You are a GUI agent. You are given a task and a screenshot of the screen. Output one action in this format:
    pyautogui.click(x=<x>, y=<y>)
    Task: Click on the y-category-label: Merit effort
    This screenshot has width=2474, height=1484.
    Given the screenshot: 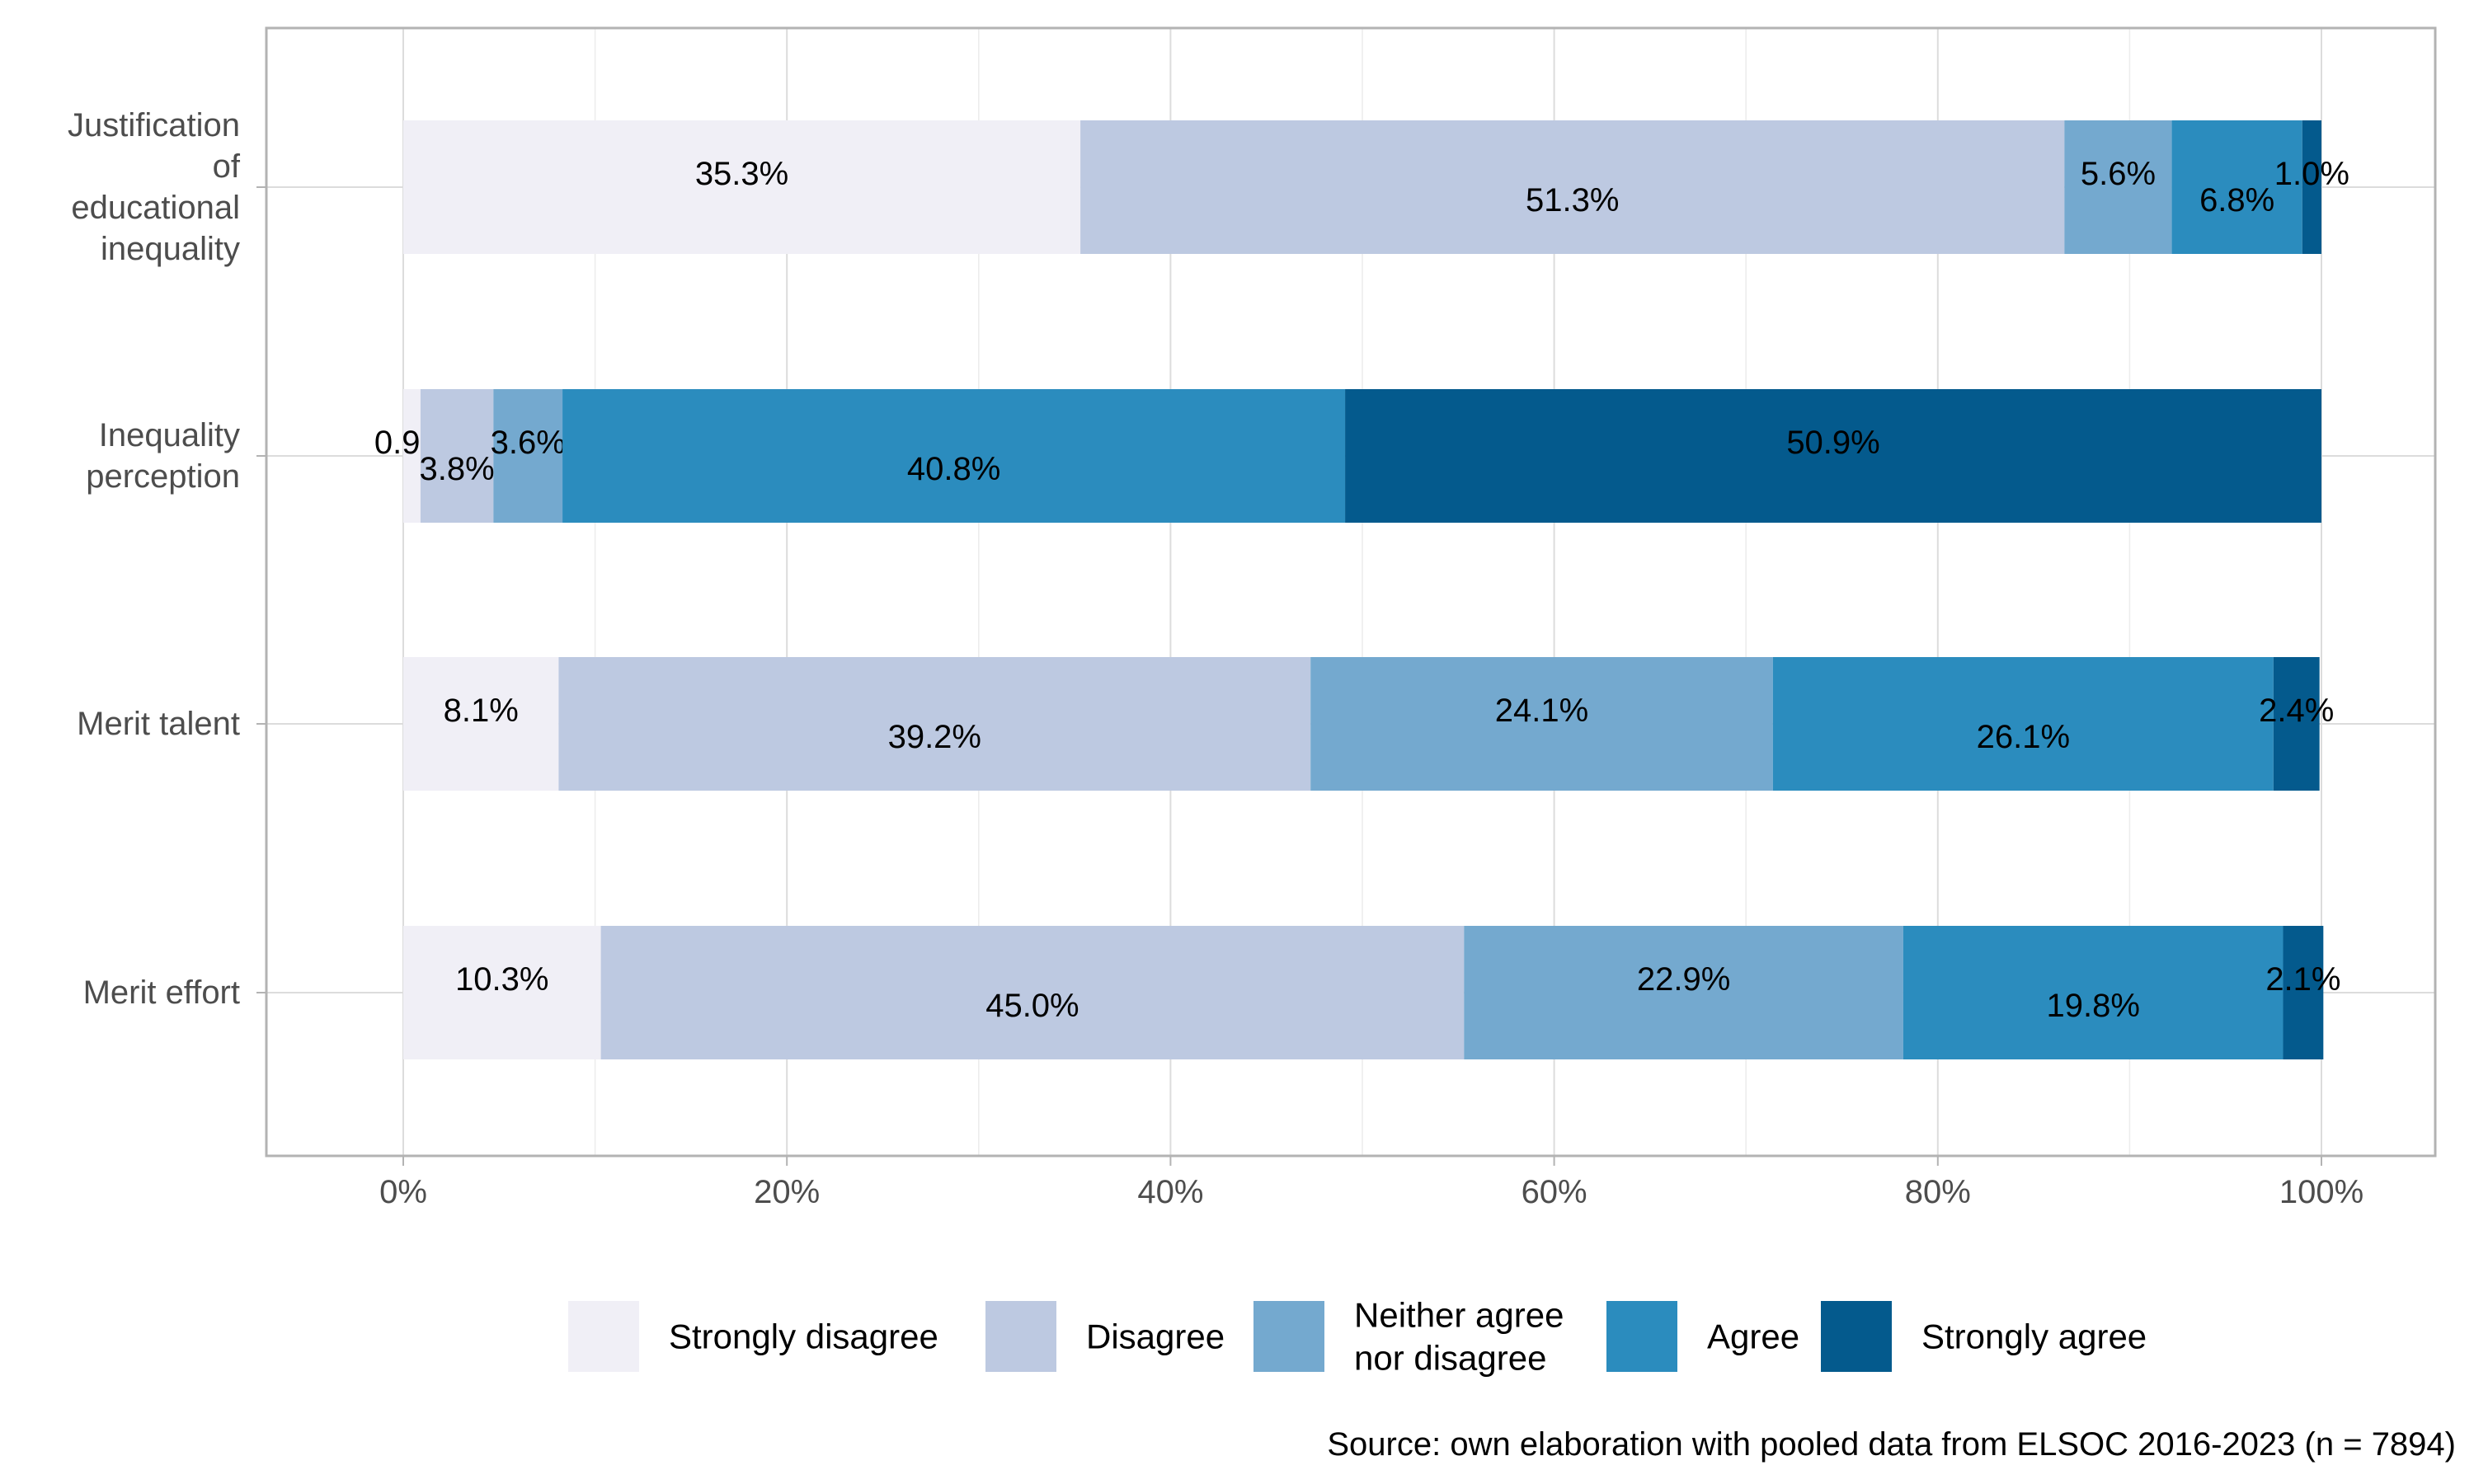 What is the action you would take?
    pyautogui.click(x=161, y=992)
    